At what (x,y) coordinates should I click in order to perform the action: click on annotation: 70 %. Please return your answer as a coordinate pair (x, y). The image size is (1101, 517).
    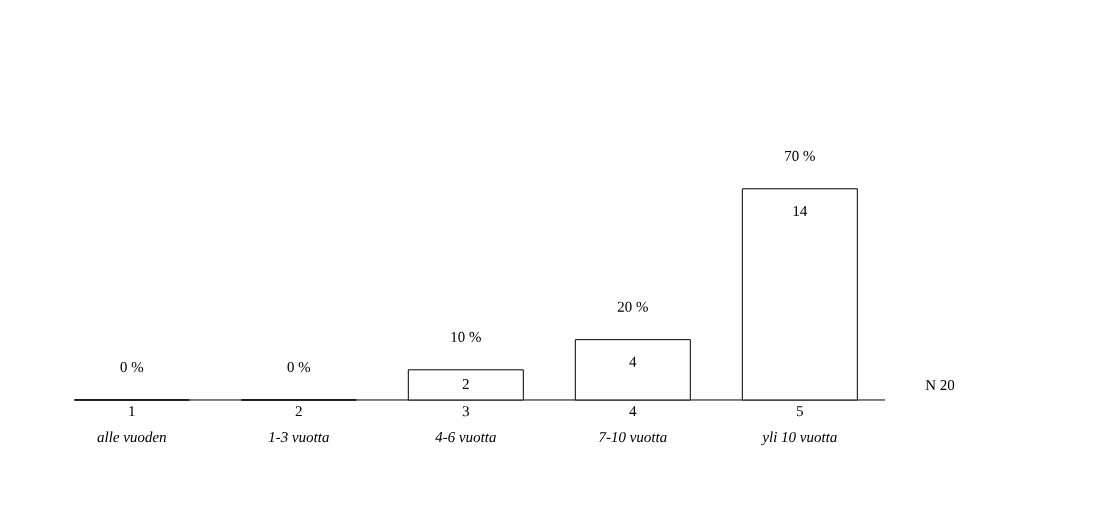
    Looking at the image, I should click on (800, 155).